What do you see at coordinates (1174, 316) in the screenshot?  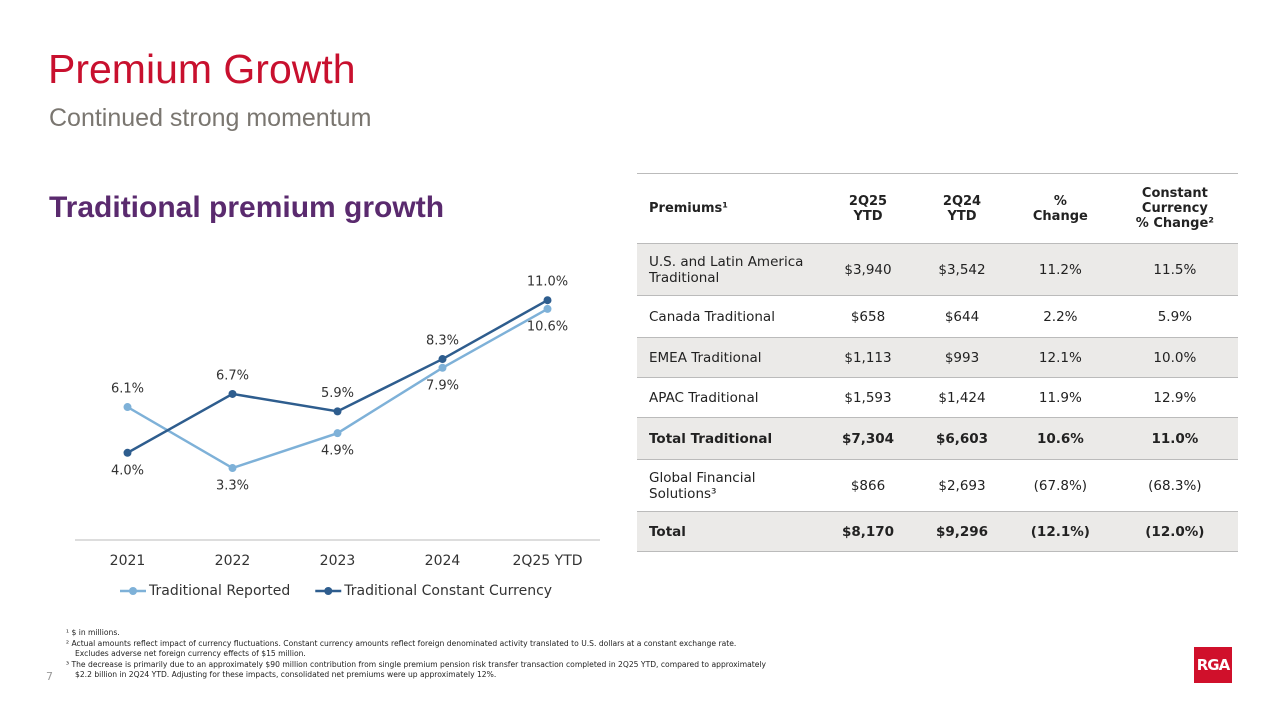 I see `table-cell: 5.9%` at bounding box center [1174, 316].